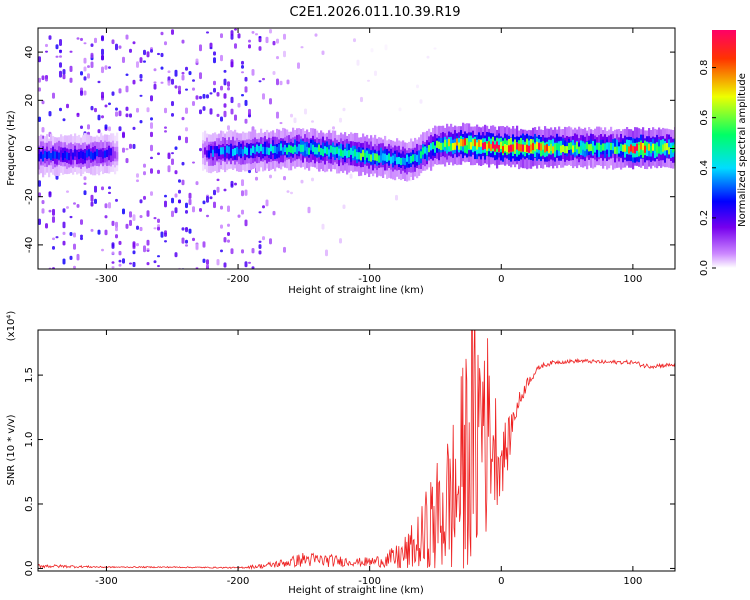  What do you see at coordinates (704, 268) in the screenshot?
I see `colorbar-tick-label: 0.0` at bounding box center [704, 268].